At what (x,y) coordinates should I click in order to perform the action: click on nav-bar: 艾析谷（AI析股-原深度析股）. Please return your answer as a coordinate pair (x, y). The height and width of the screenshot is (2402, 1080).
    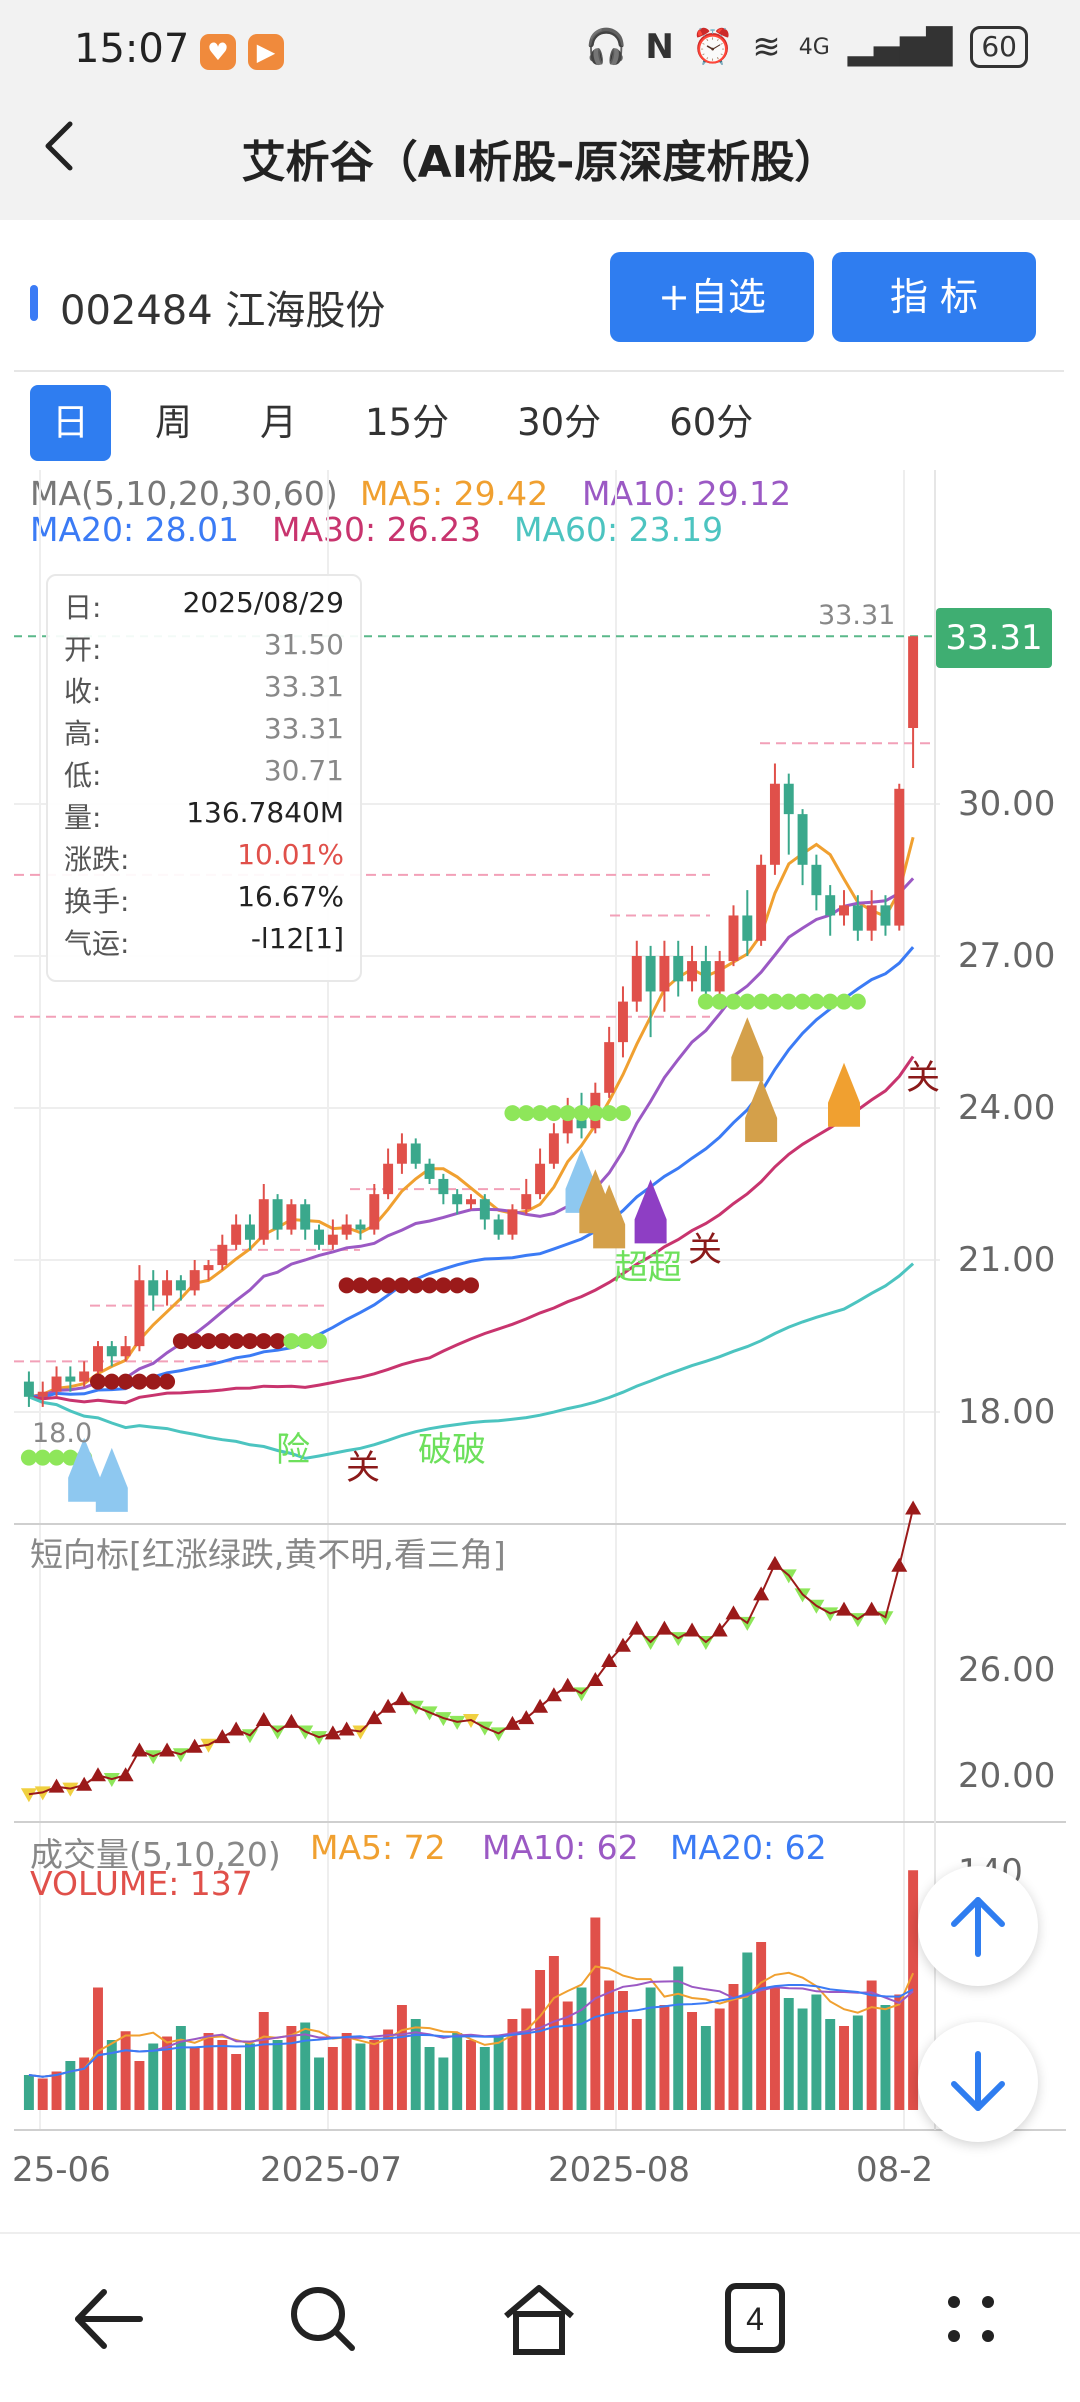
    Looking at the image, I should click on (540, 155).